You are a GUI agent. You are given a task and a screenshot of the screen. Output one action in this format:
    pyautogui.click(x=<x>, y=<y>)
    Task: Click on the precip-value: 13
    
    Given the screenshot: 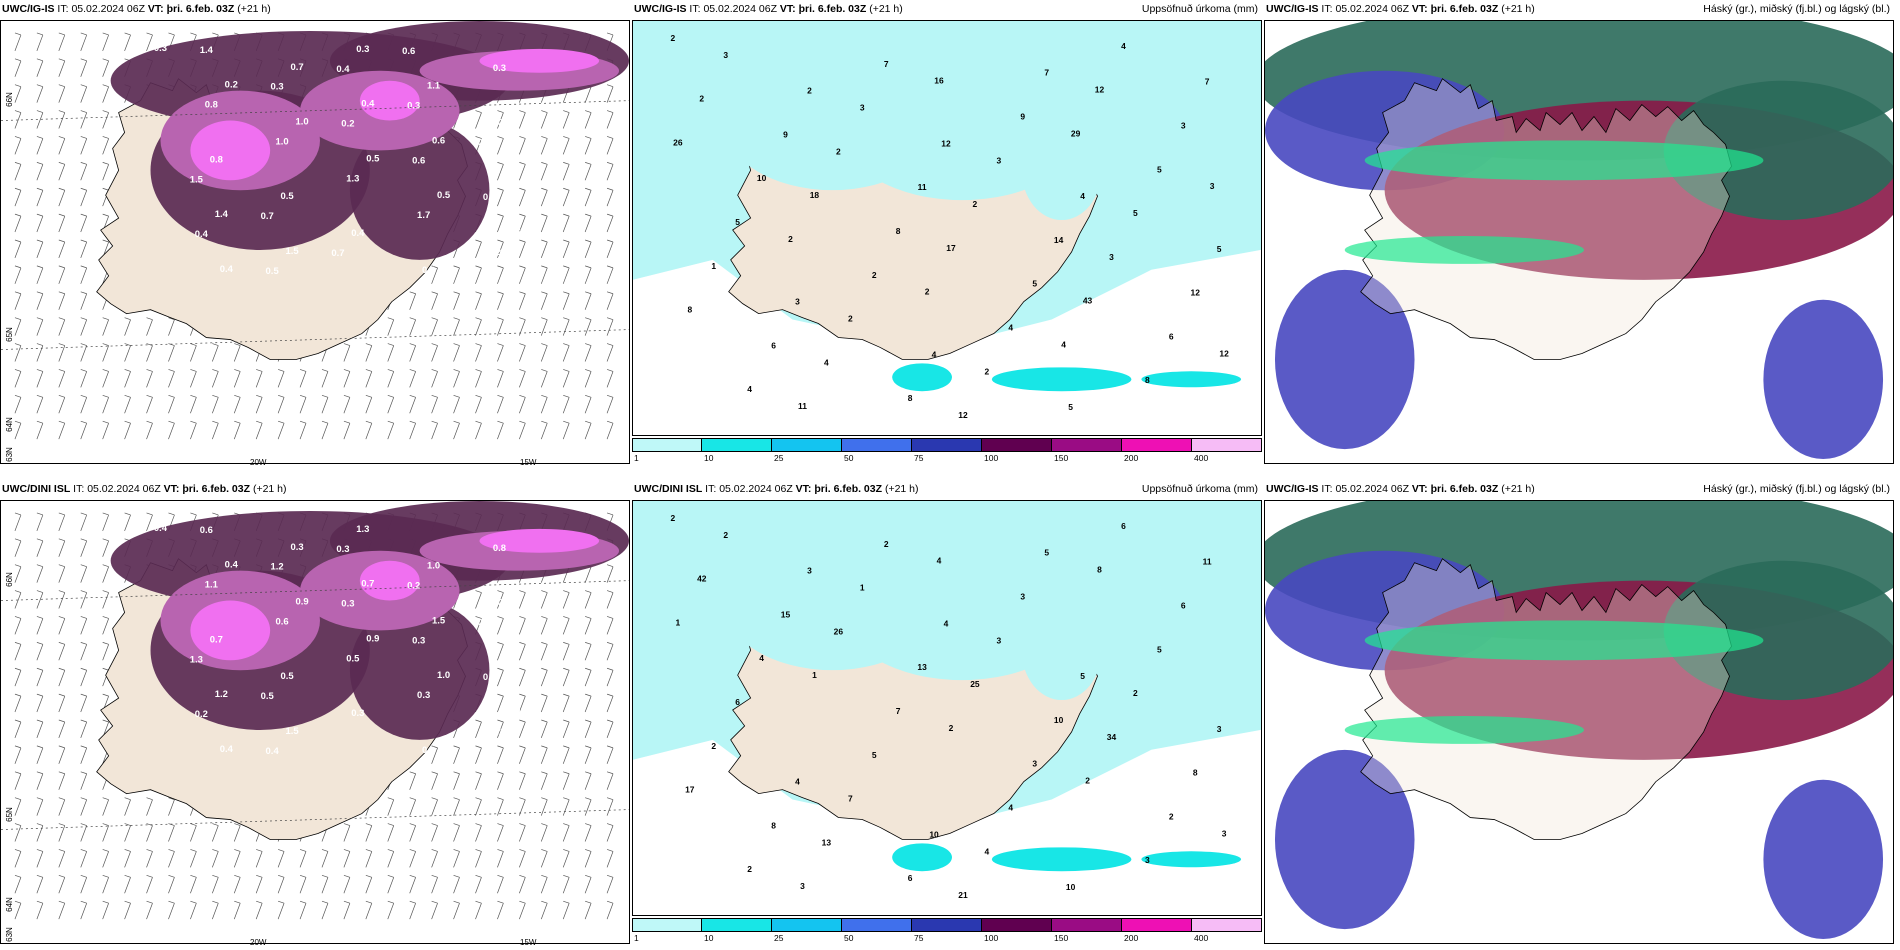 What is the action you would take?
    pyautogui.click(x=922, y=667)
    